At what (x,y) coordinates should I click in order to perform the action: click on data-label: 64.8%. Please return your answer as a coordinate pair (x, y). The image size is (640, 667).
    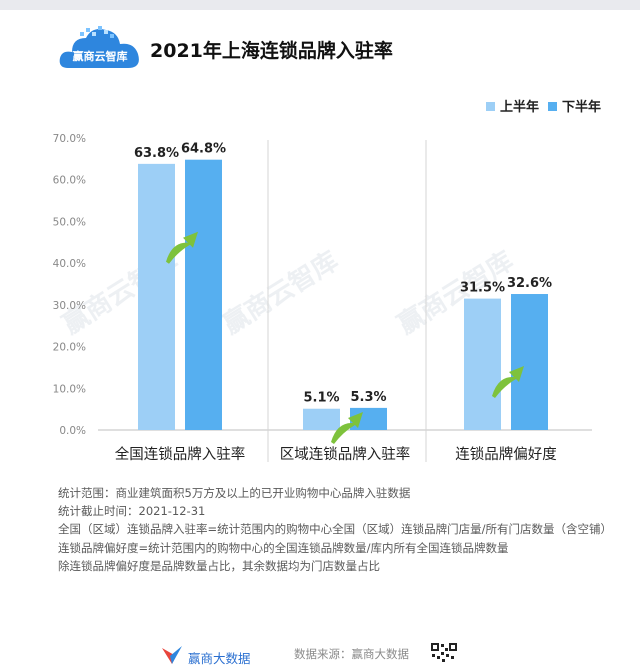
    Looking at the image, I should click on (203, 149).